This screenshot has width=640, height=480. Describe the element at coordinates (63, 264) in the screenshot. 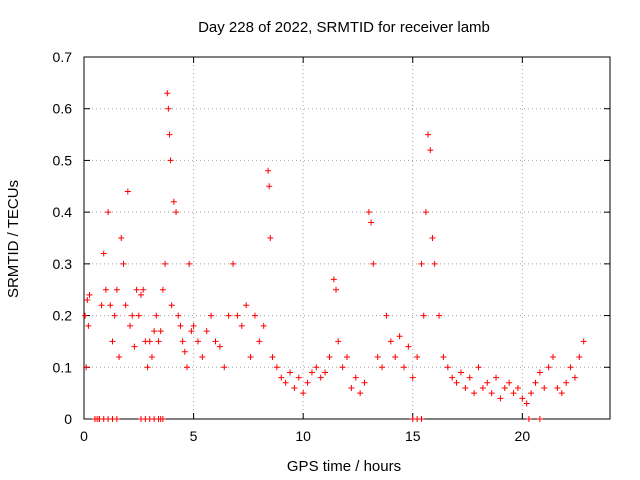

I see `y-tick-label: 0.3` at that location.